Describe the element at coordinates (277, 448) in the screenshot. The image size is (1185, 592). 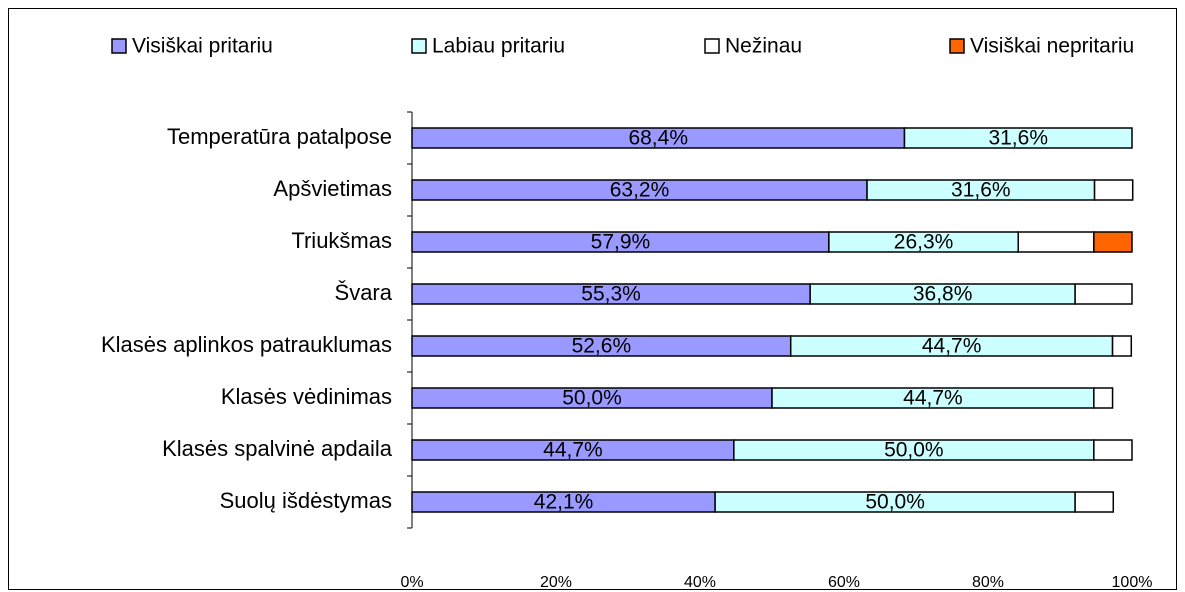
I see `category-label: Klasės spalvinė apdaila` at that location.